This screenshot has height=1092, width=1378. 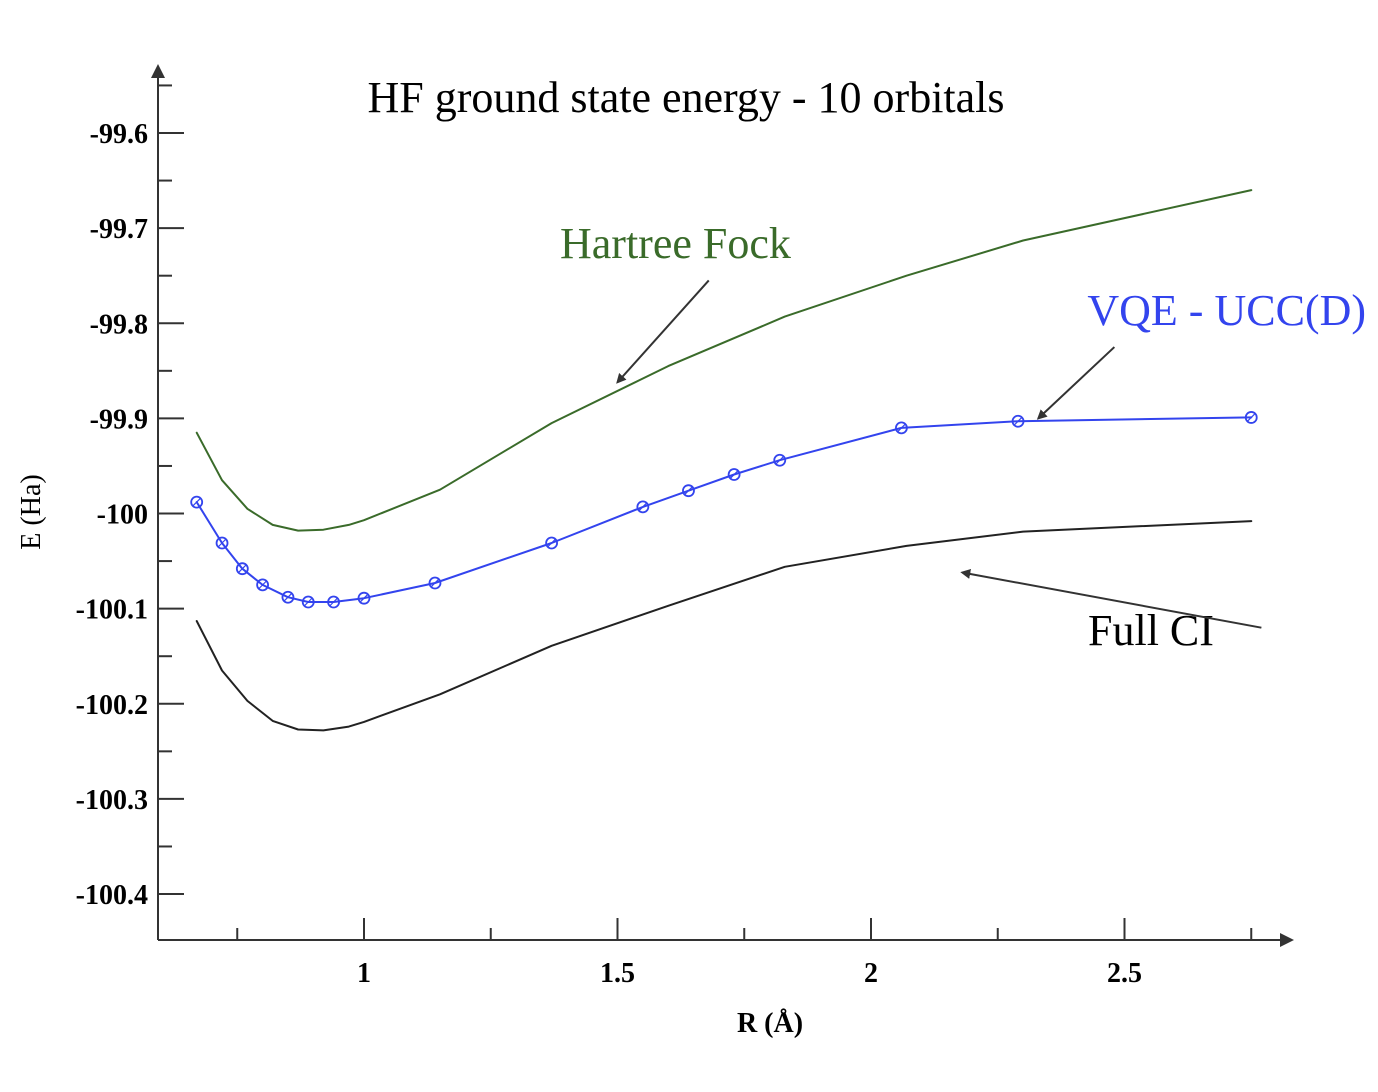 What do you see at coordinates (112, 705) in the screenshot?
I see `y-tick-label: -100.2` at bounding box center [112, 705].